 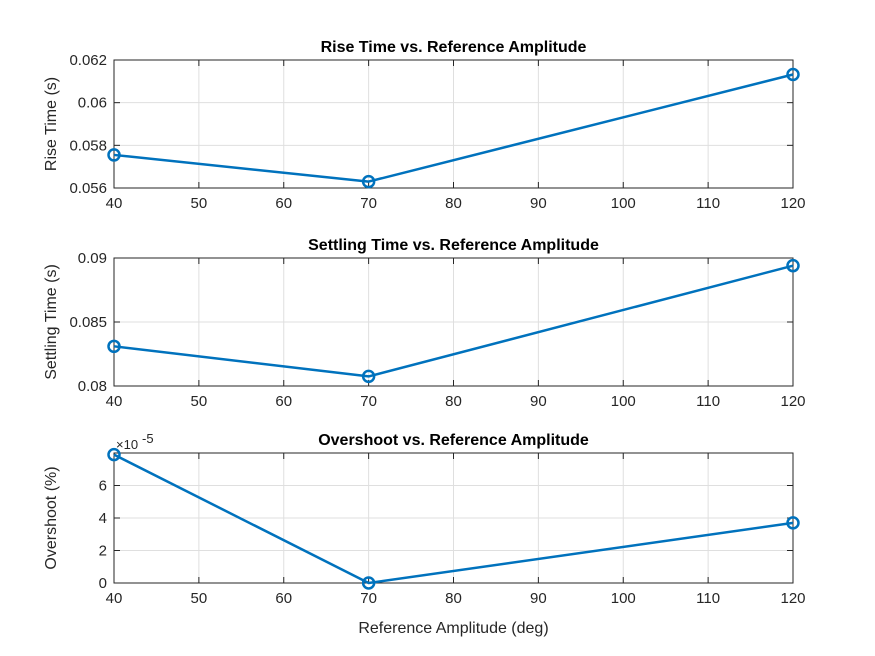 I want to click on y-tick-label: 0.062, so click(x=88, y=60).